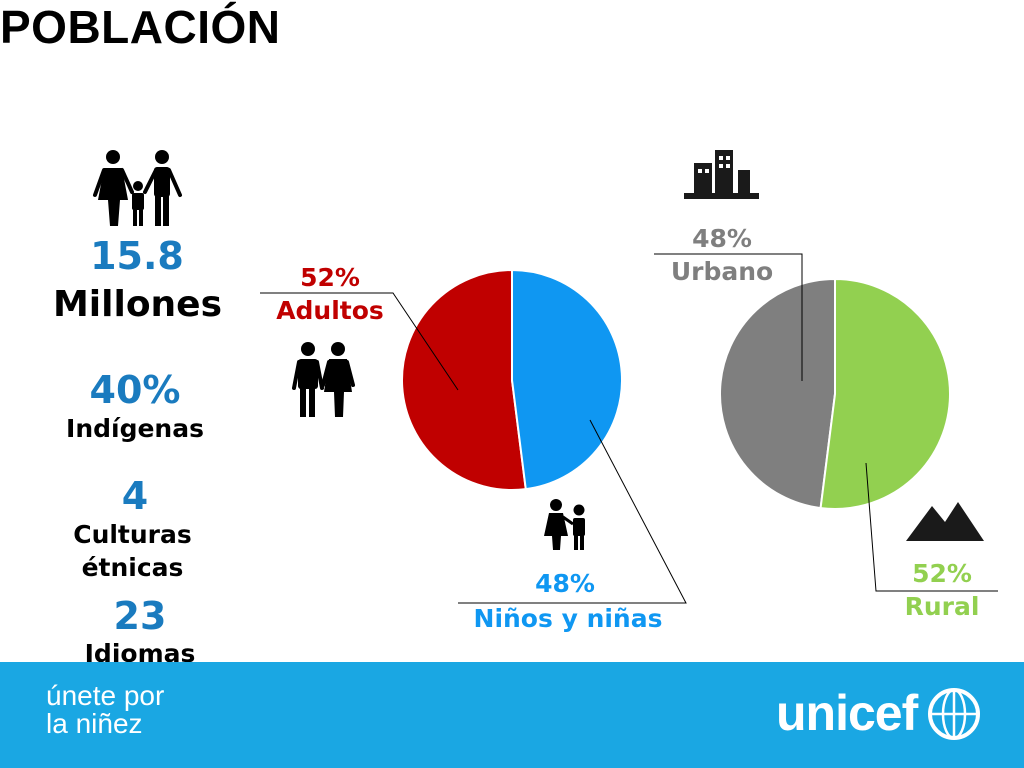  I want to click on footer-bar: únete por la niñez unicef, so click(512, 715).